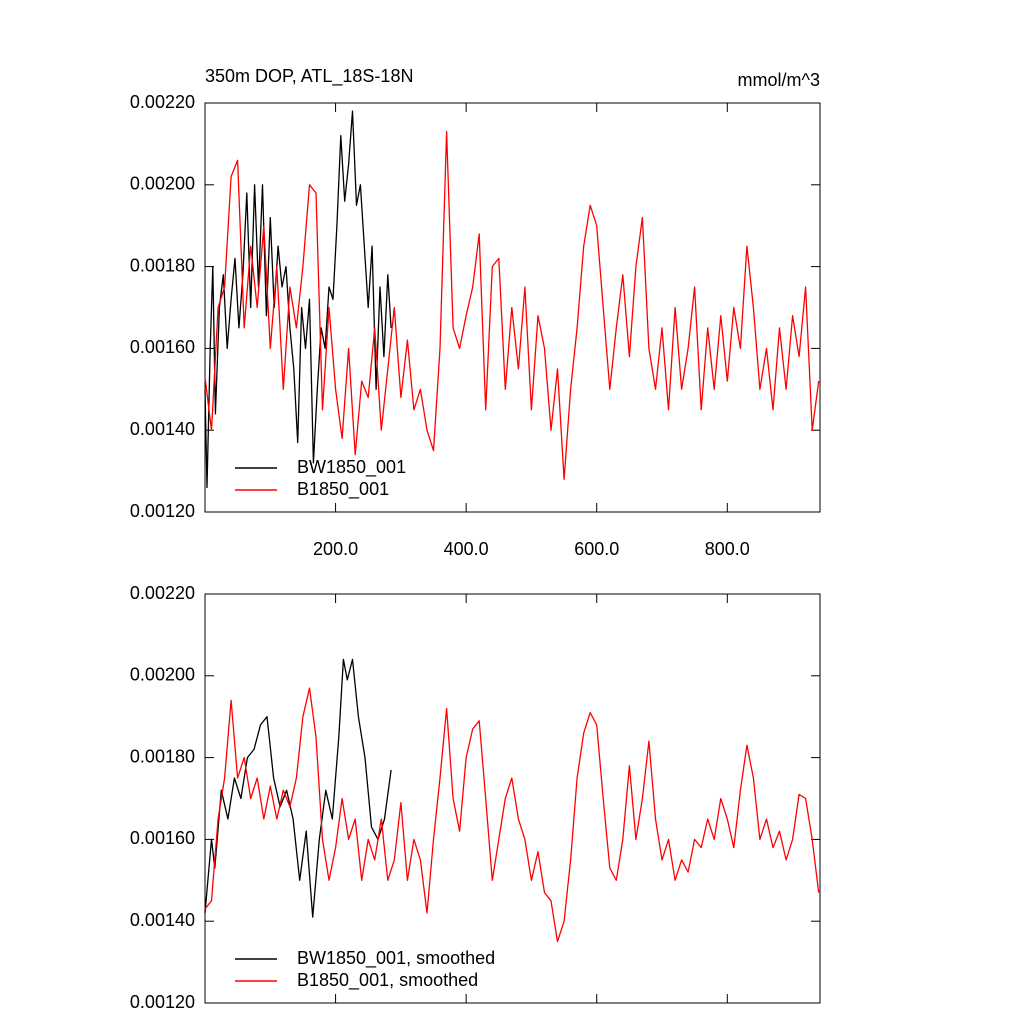  Describe the element at coordinates (466, 549) in the screenshot. I see `x-tick-label: 400.0` at that location.